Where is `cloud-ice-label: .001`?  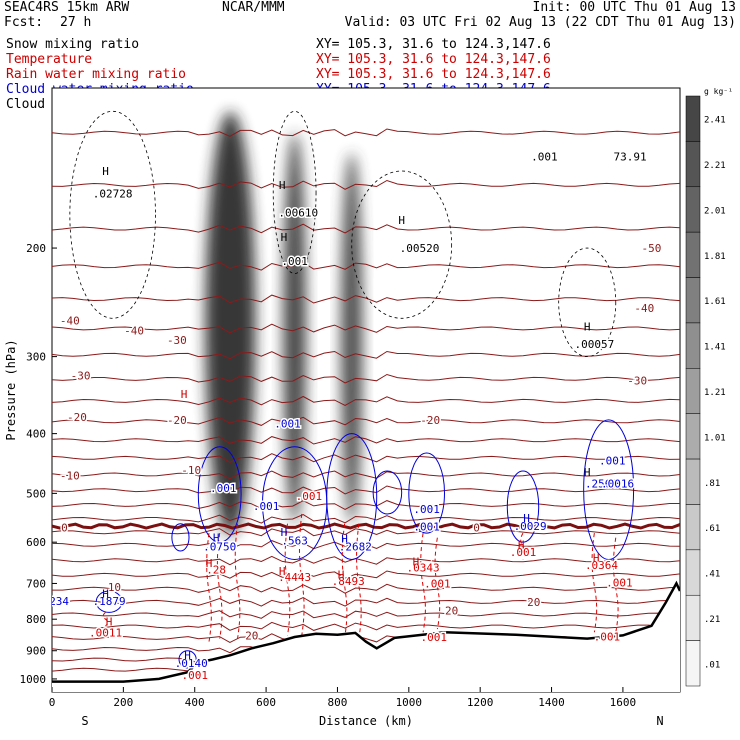 cloud-ice-label: .001 is located at coordinates (544, 156).